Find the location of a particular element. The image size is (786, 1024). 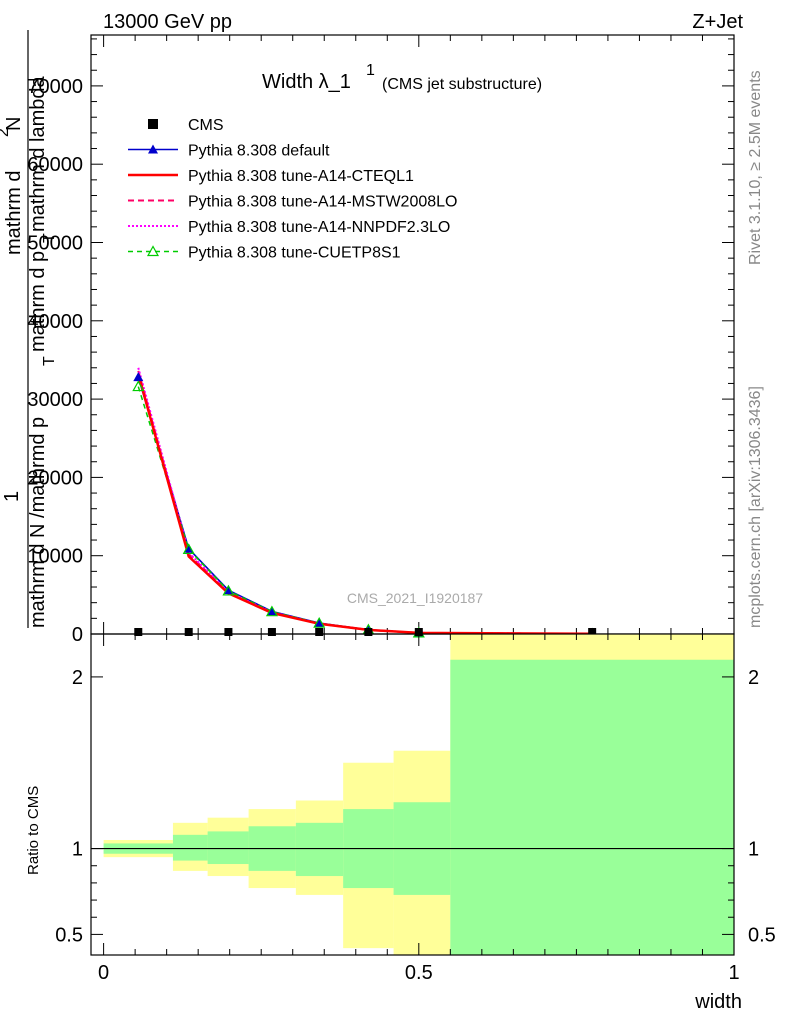

ratio-xtick-label: 1 is located at coordinates (733, 973).